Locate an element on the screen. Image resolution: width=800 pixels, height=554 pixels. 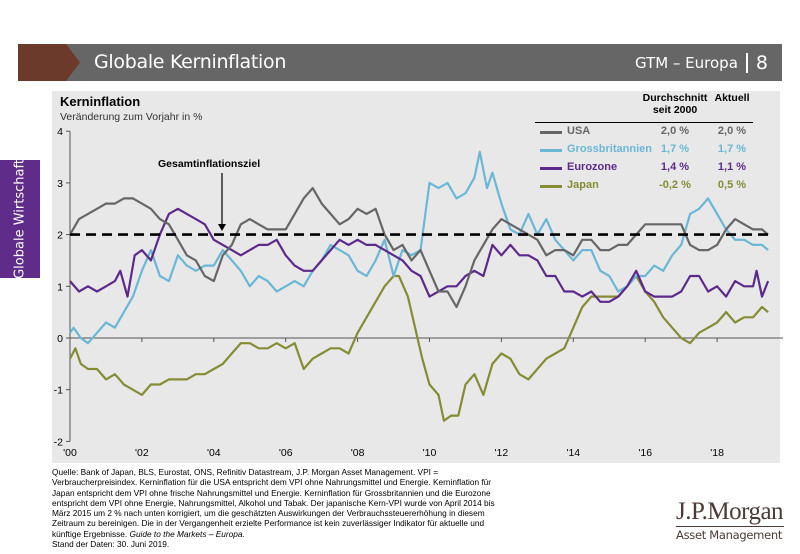
legend-current: 2,0 % is located at coordinates (732, 131).